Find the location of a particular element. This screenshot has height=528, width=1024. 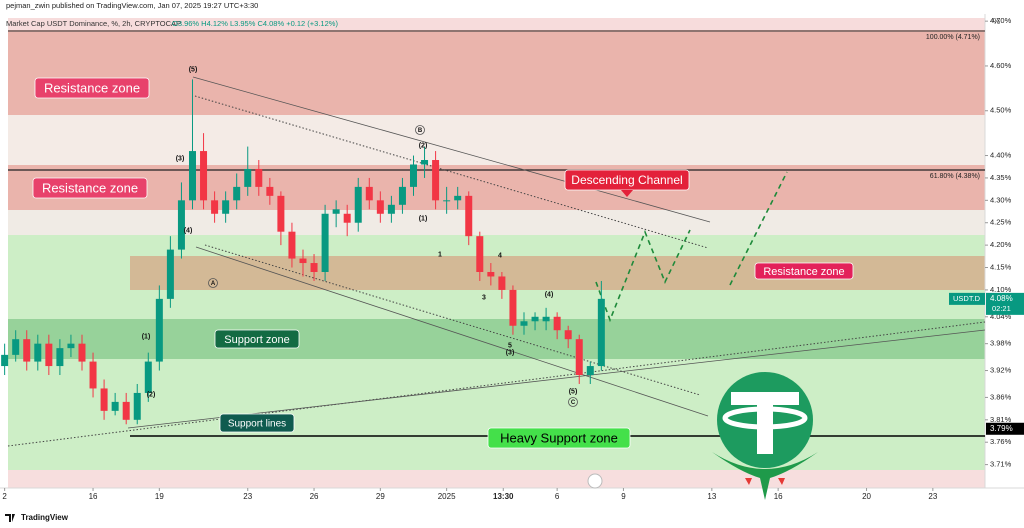

x-tick-label: 26 is located at coordinates (314, 496).